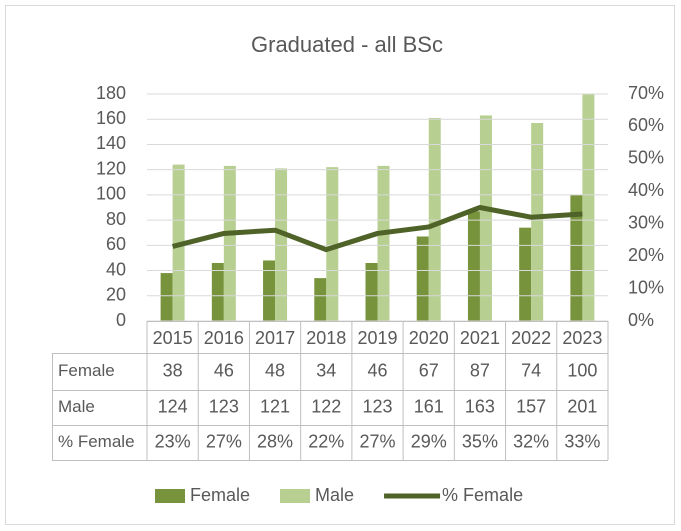 The image size is (681, 531). I want to click on legend-label: % Female, so click(482, 495).